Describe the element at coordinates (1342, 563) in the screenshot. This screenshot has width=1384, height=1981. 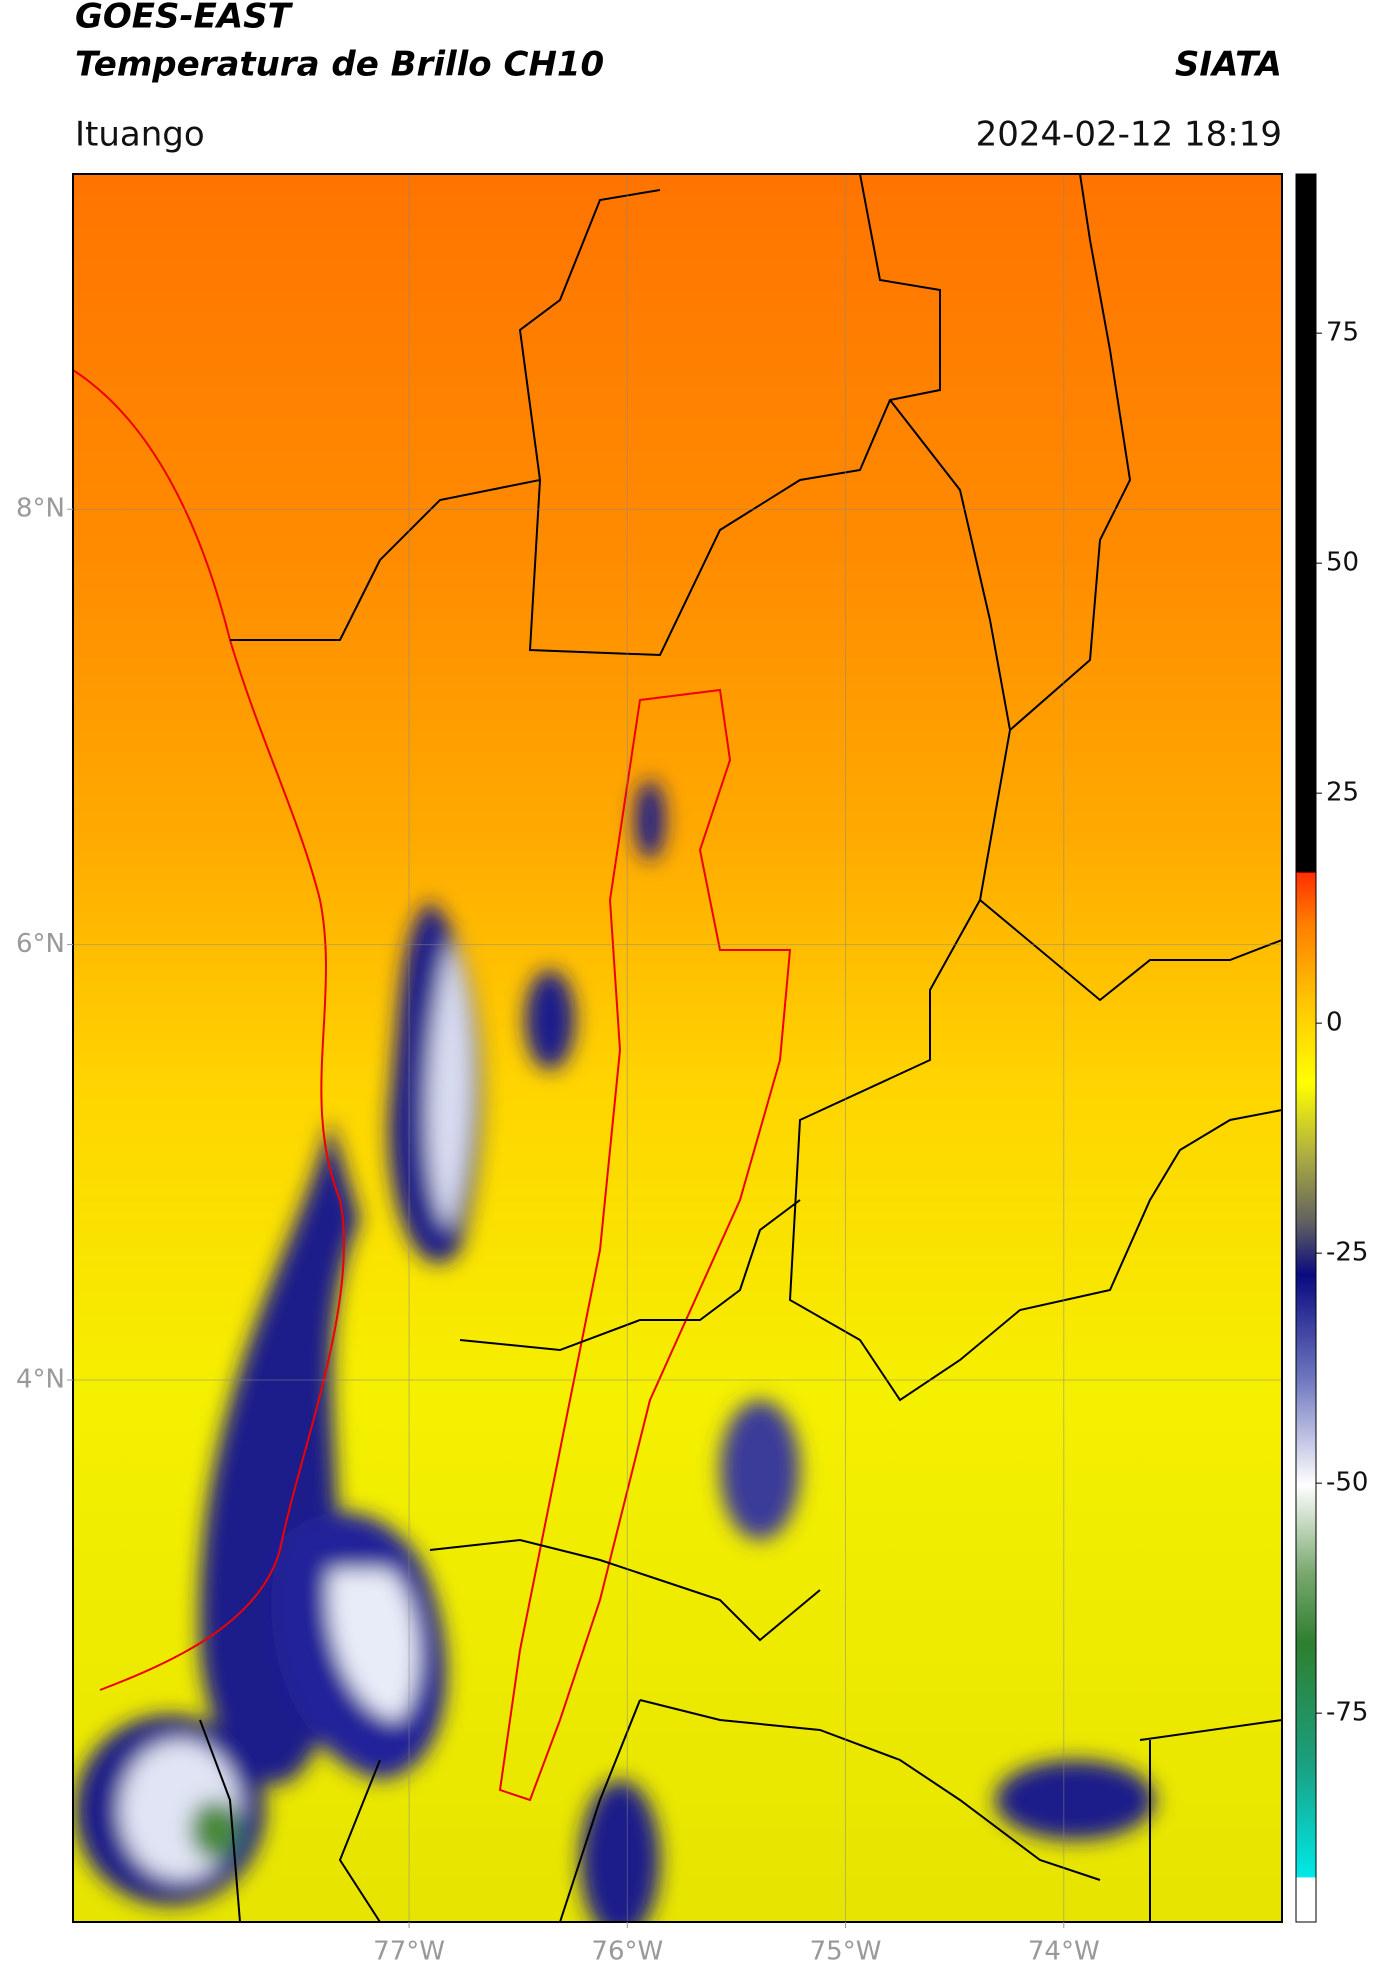
I see `colorbar-tick-label: 50` at that location.